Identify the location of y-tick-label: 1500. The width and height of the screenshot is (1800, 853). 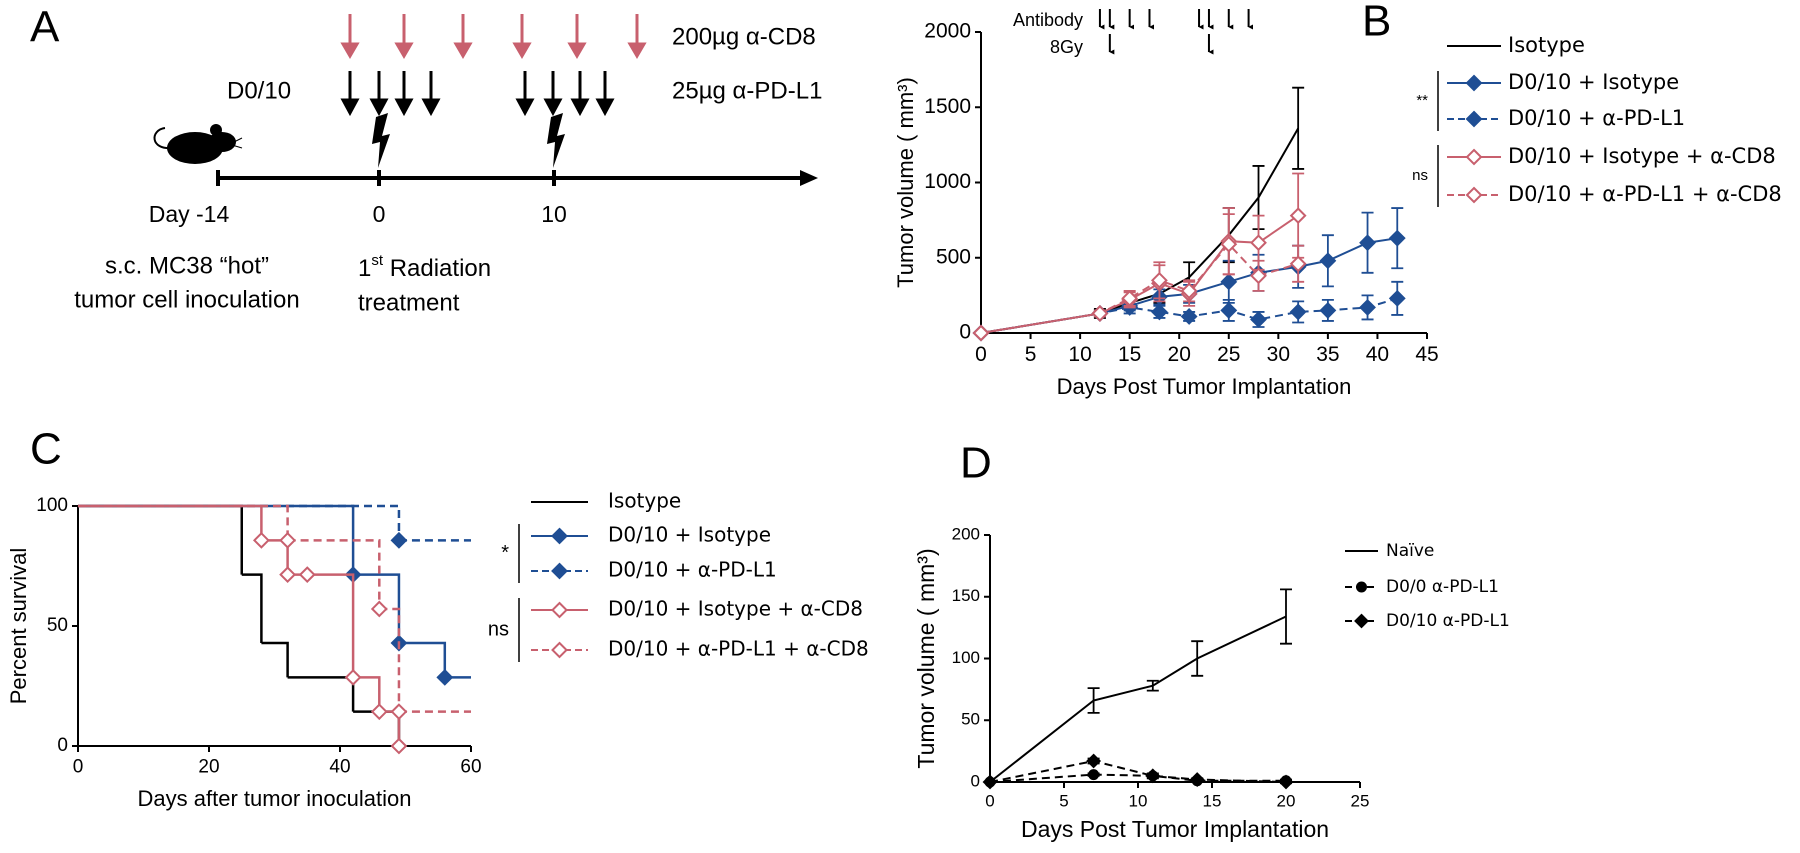
(947, 106).